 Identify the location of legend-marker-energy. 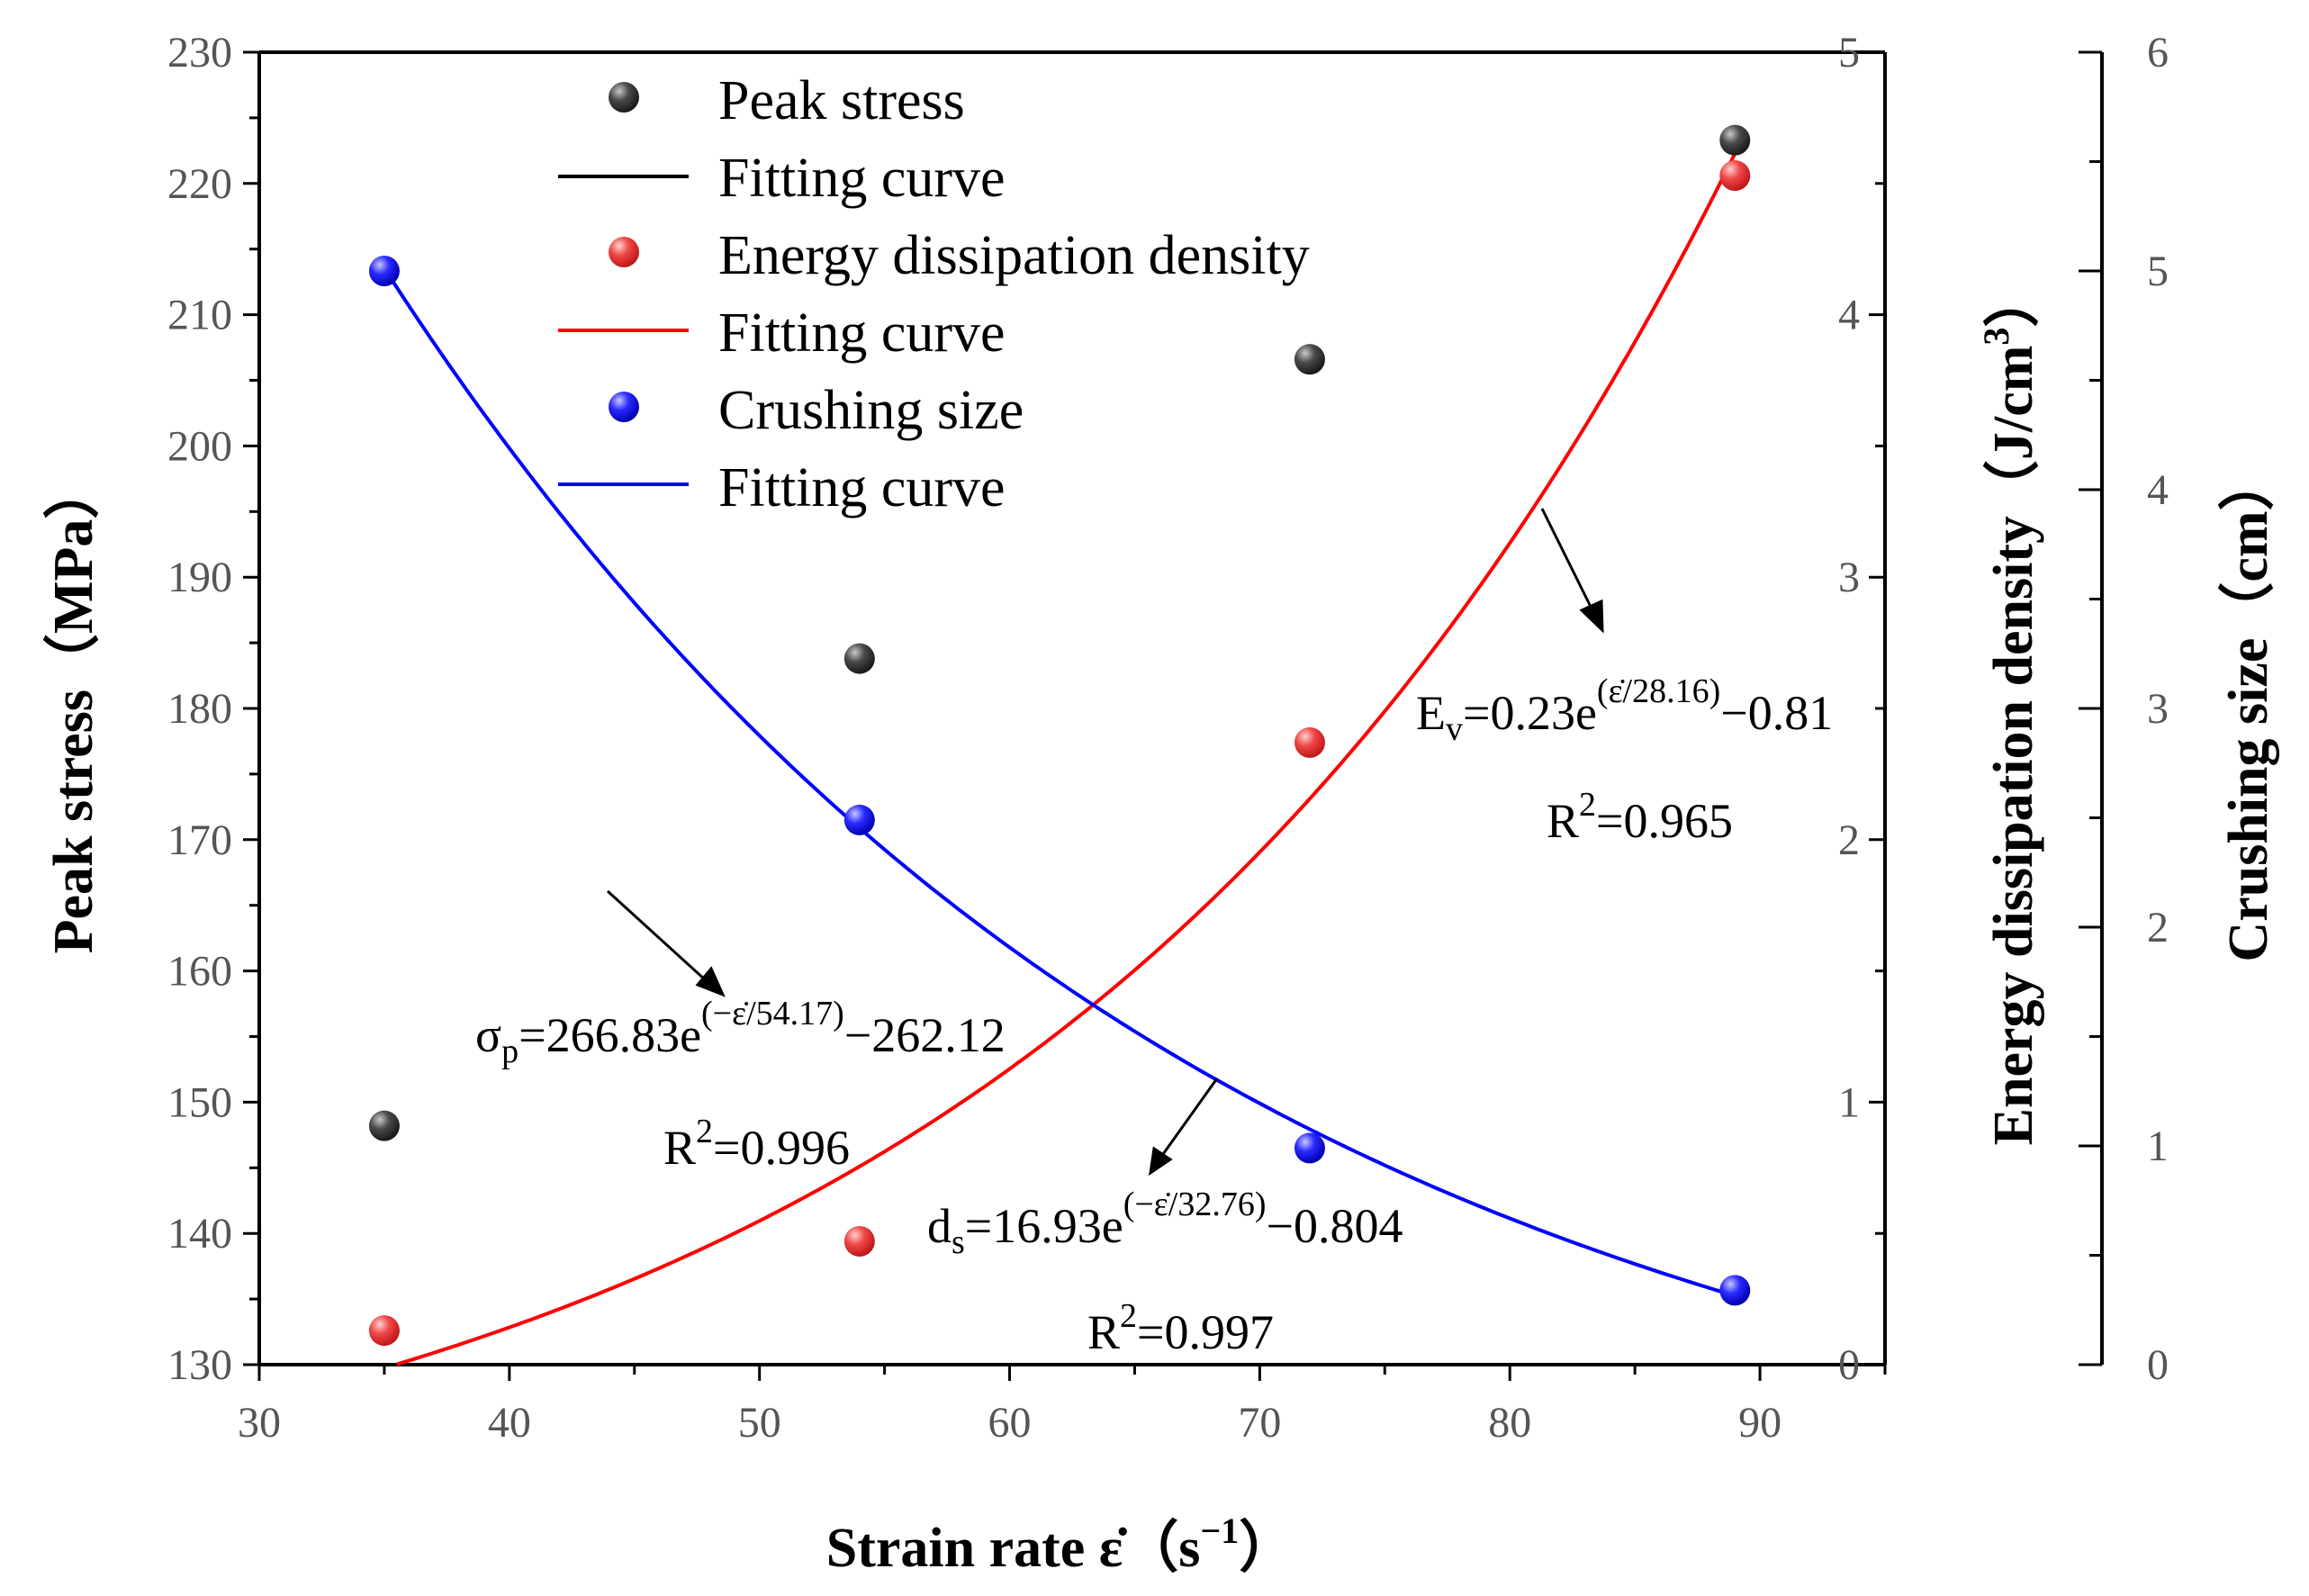
(624, 252).